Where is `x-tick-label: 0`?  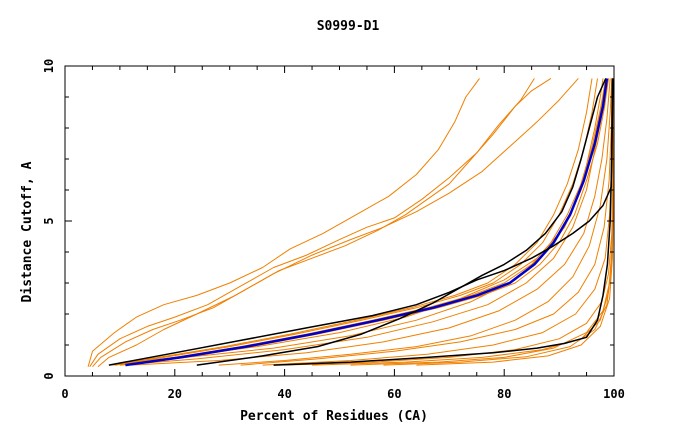
x-tick-label: 0 is located at coordinates (64, 394).